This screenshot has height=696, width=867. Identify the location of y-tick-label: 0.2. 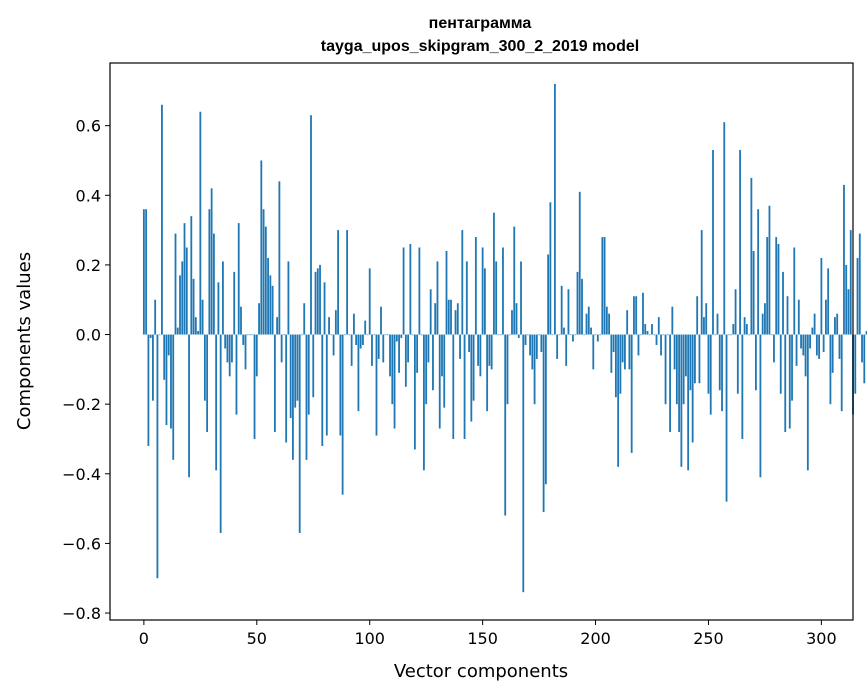
(88, 265).